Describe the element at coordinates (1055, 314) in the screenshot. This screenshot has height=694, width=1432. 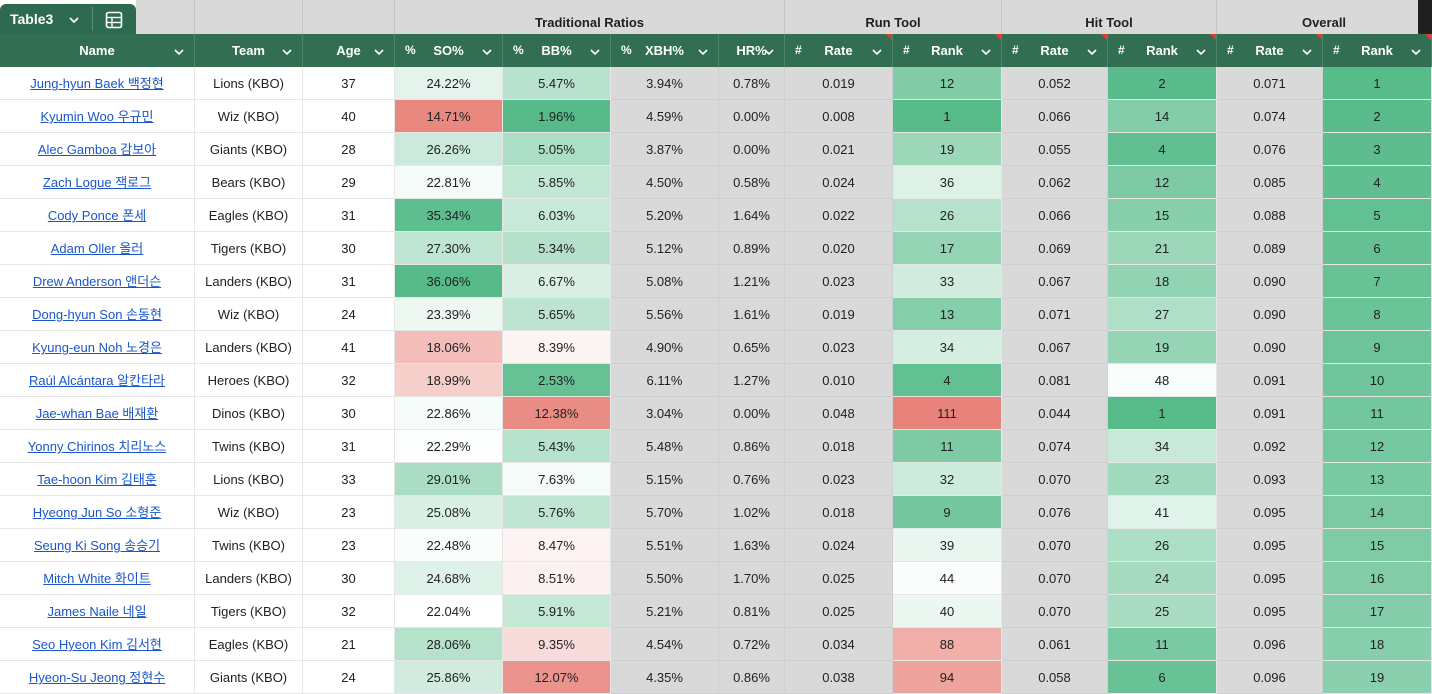
I see `cell-hit-rate: 0.071` at that location.